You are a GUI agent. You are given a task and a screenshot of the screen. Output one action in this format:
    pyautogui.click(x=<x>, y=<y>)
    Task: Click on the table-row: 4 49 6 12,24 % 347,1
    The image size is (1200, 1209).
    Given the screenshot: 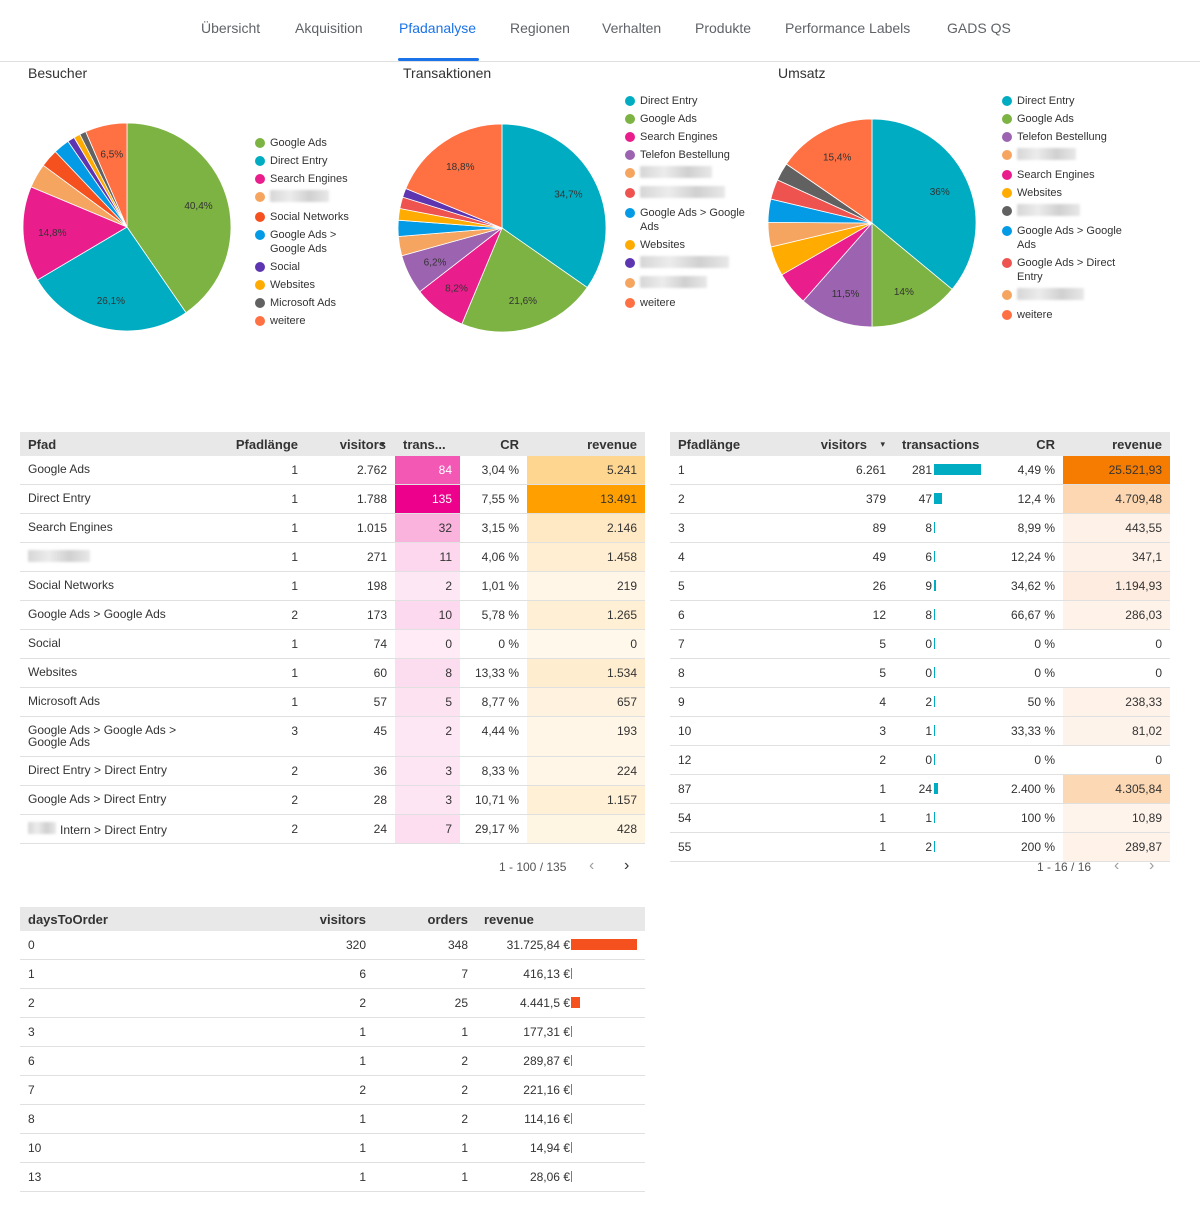 What is the action you would take?
    pyautogui.click(x=920, y=557)
    